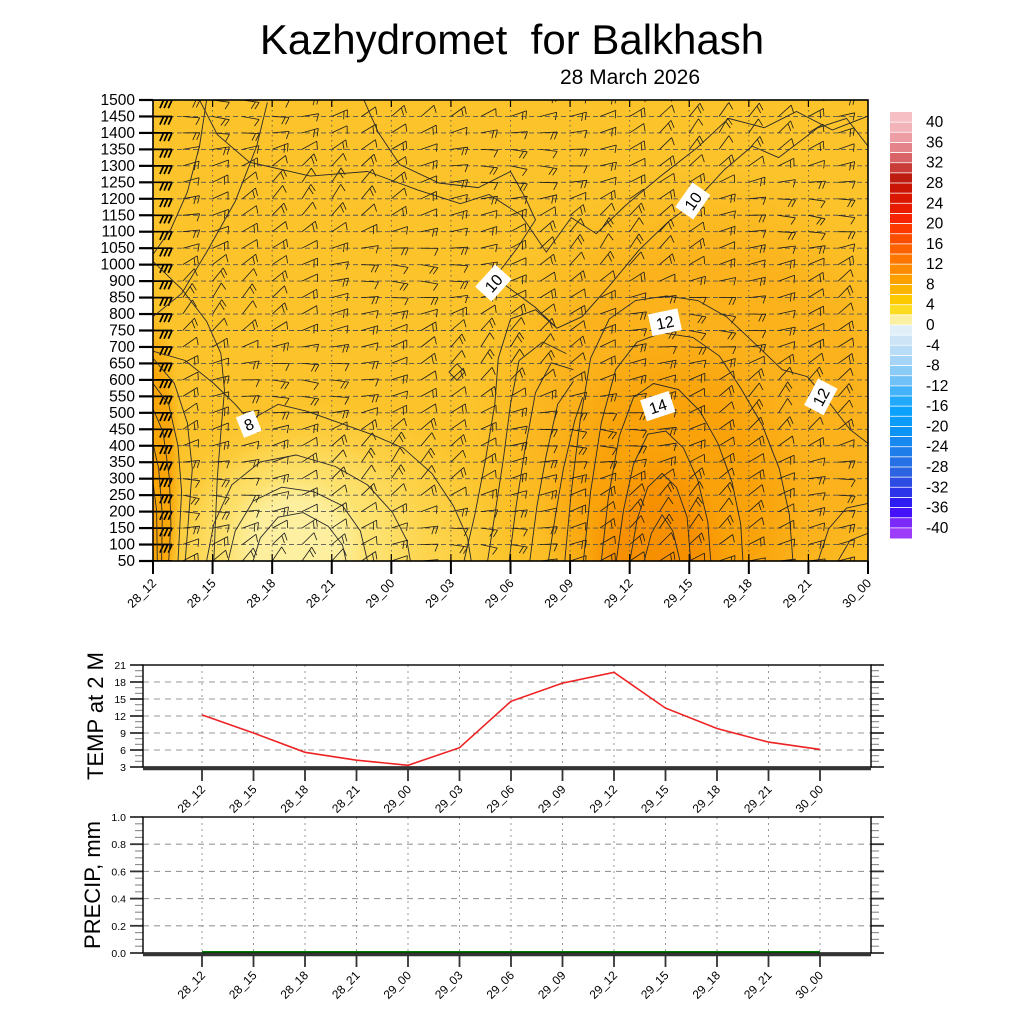 This screenshot has width=1024, height=1024. What do you see at coordinates (248, 424) in the screenshot?
I see `contour-label: 8` at bounding box center [248, 424].